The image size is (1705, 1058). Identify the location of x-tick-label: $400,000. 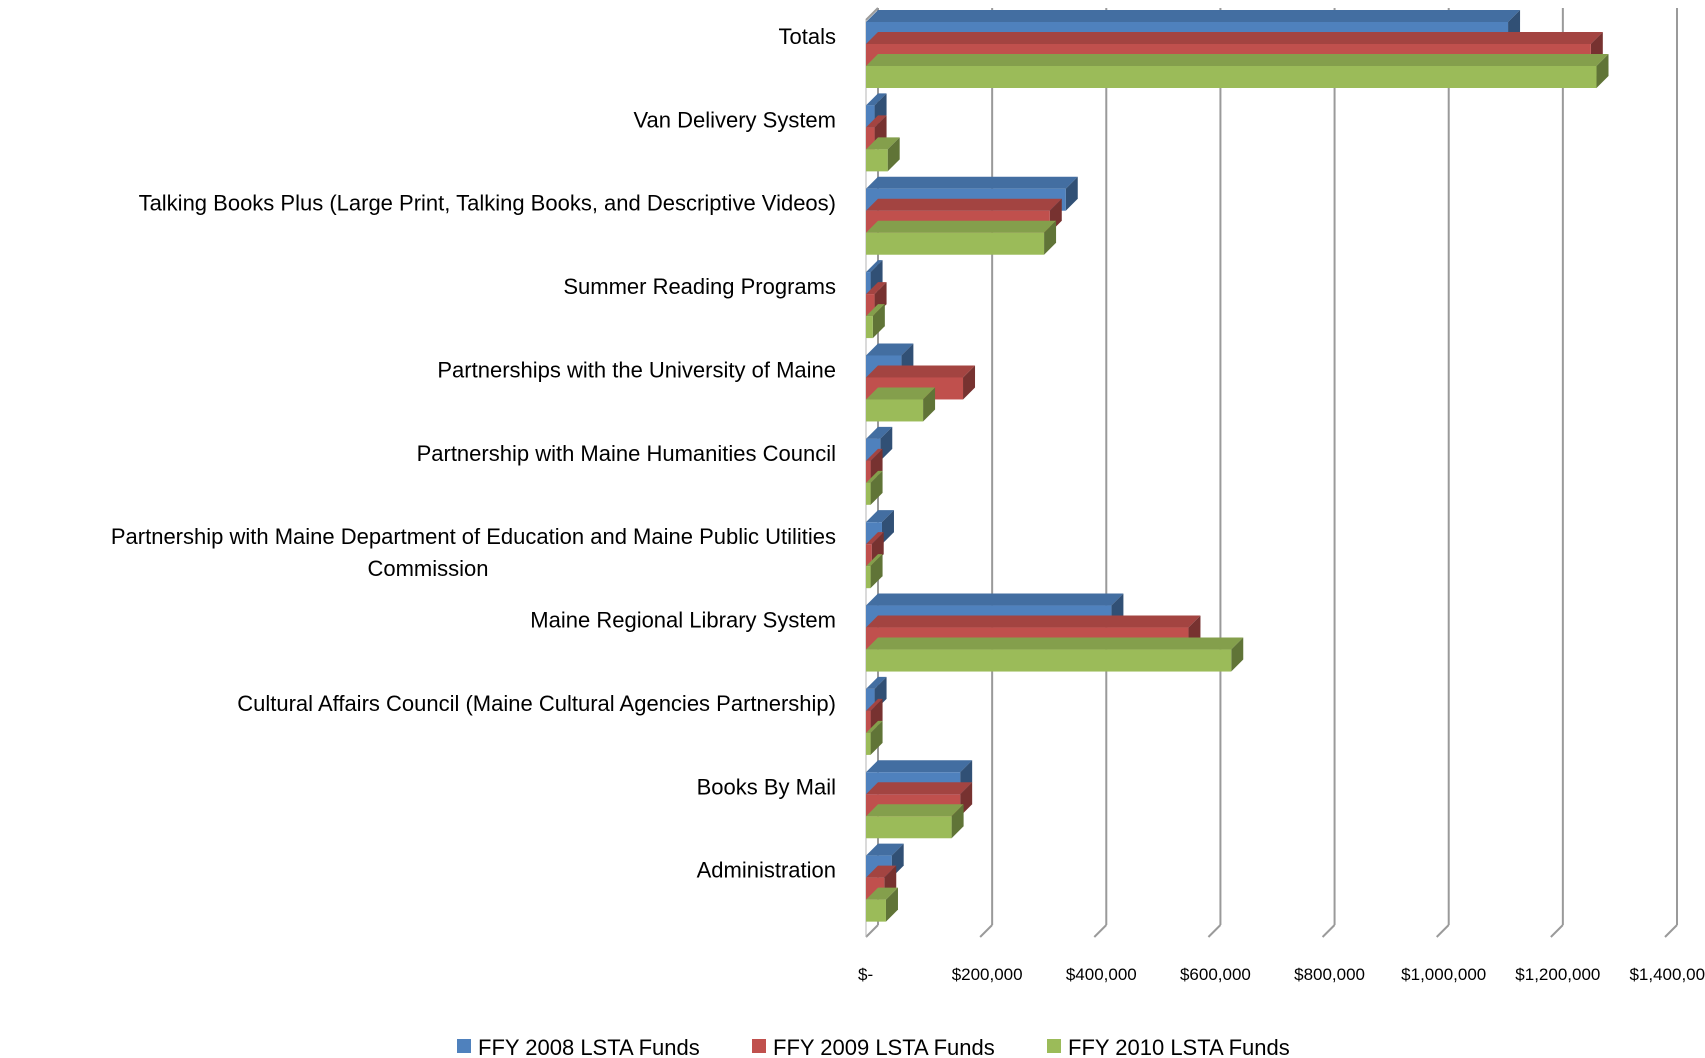
(1101, 974).